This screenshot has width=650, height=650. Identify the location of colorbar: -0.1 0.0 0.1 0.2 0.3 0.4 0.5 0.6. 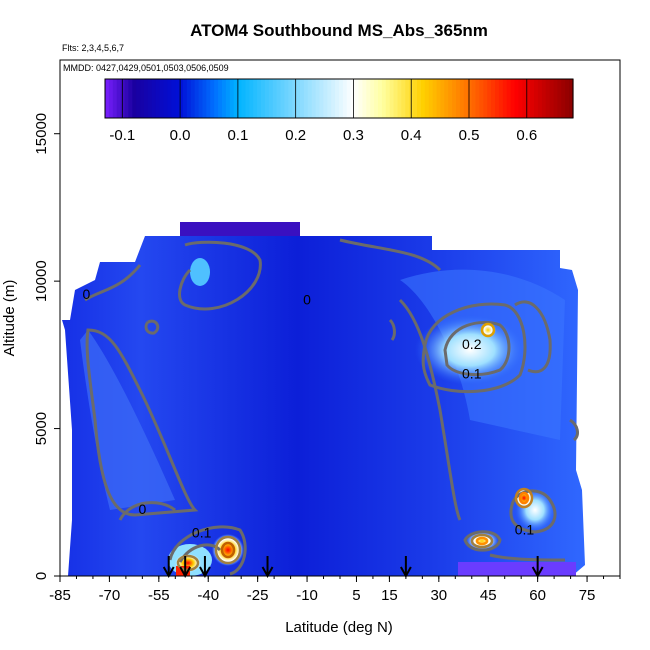
(339, 111).